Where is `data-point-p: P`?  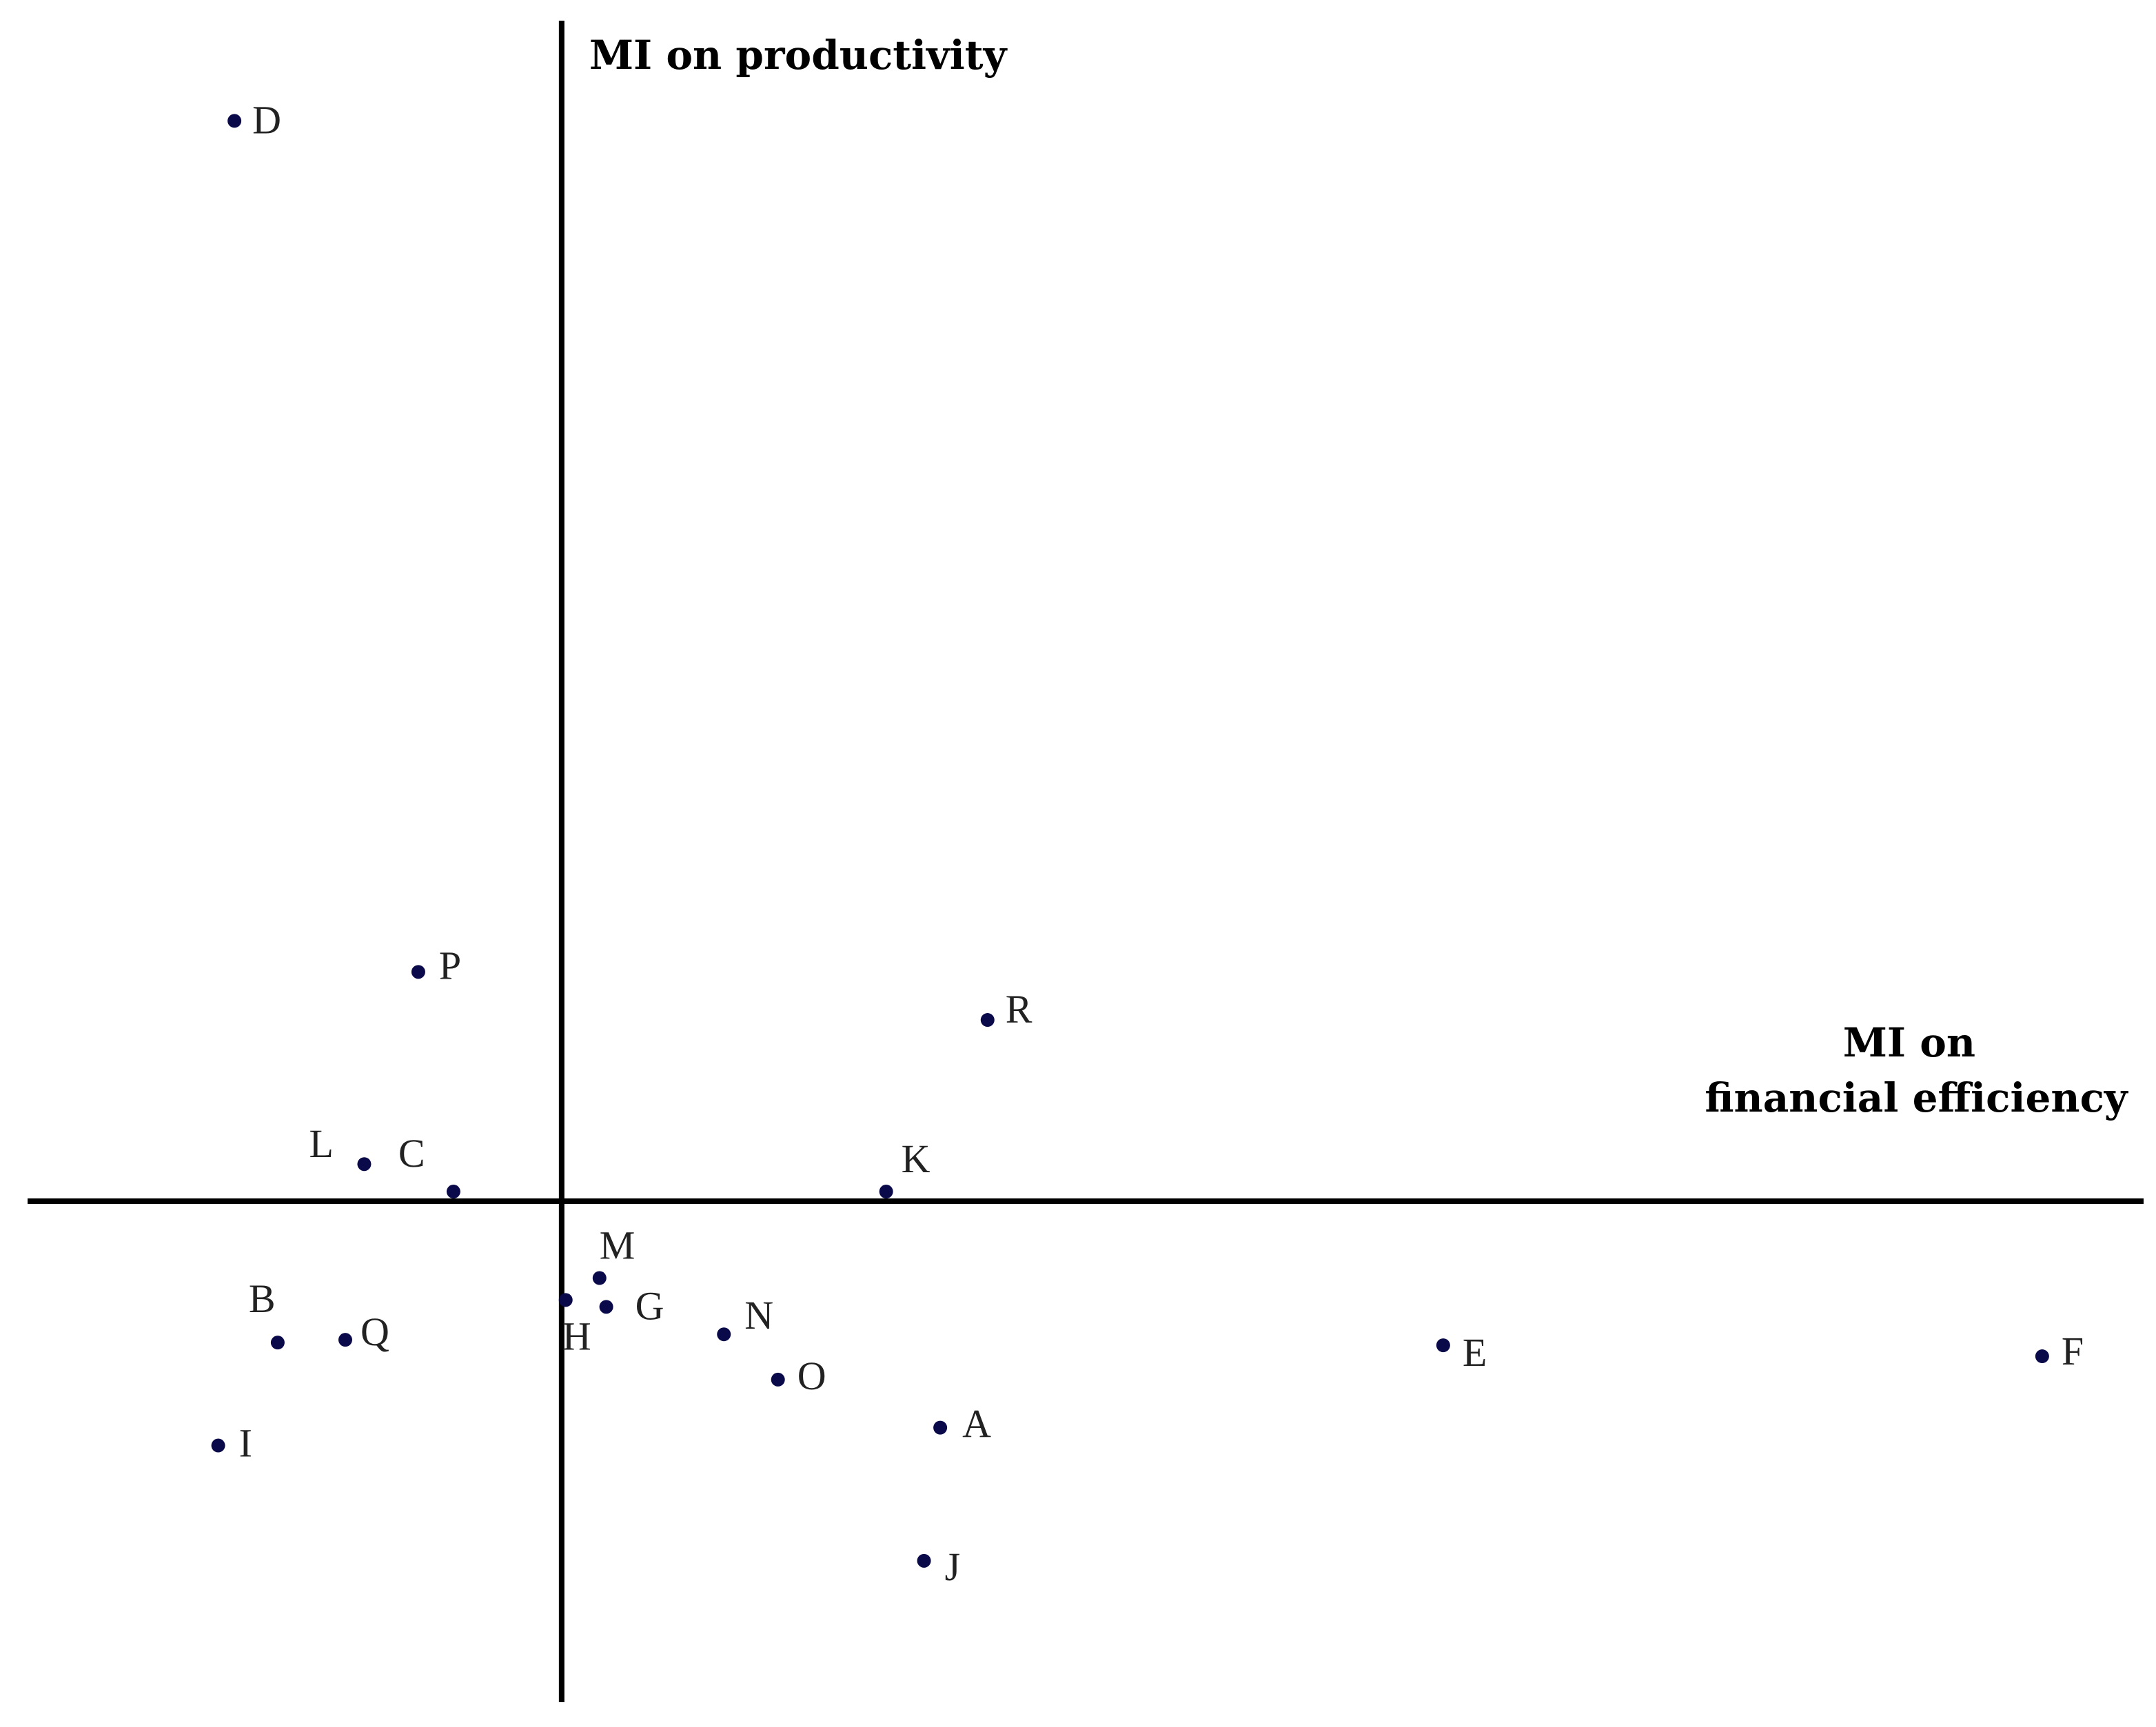
data-point-p: P is located at coordinates (436, 965).